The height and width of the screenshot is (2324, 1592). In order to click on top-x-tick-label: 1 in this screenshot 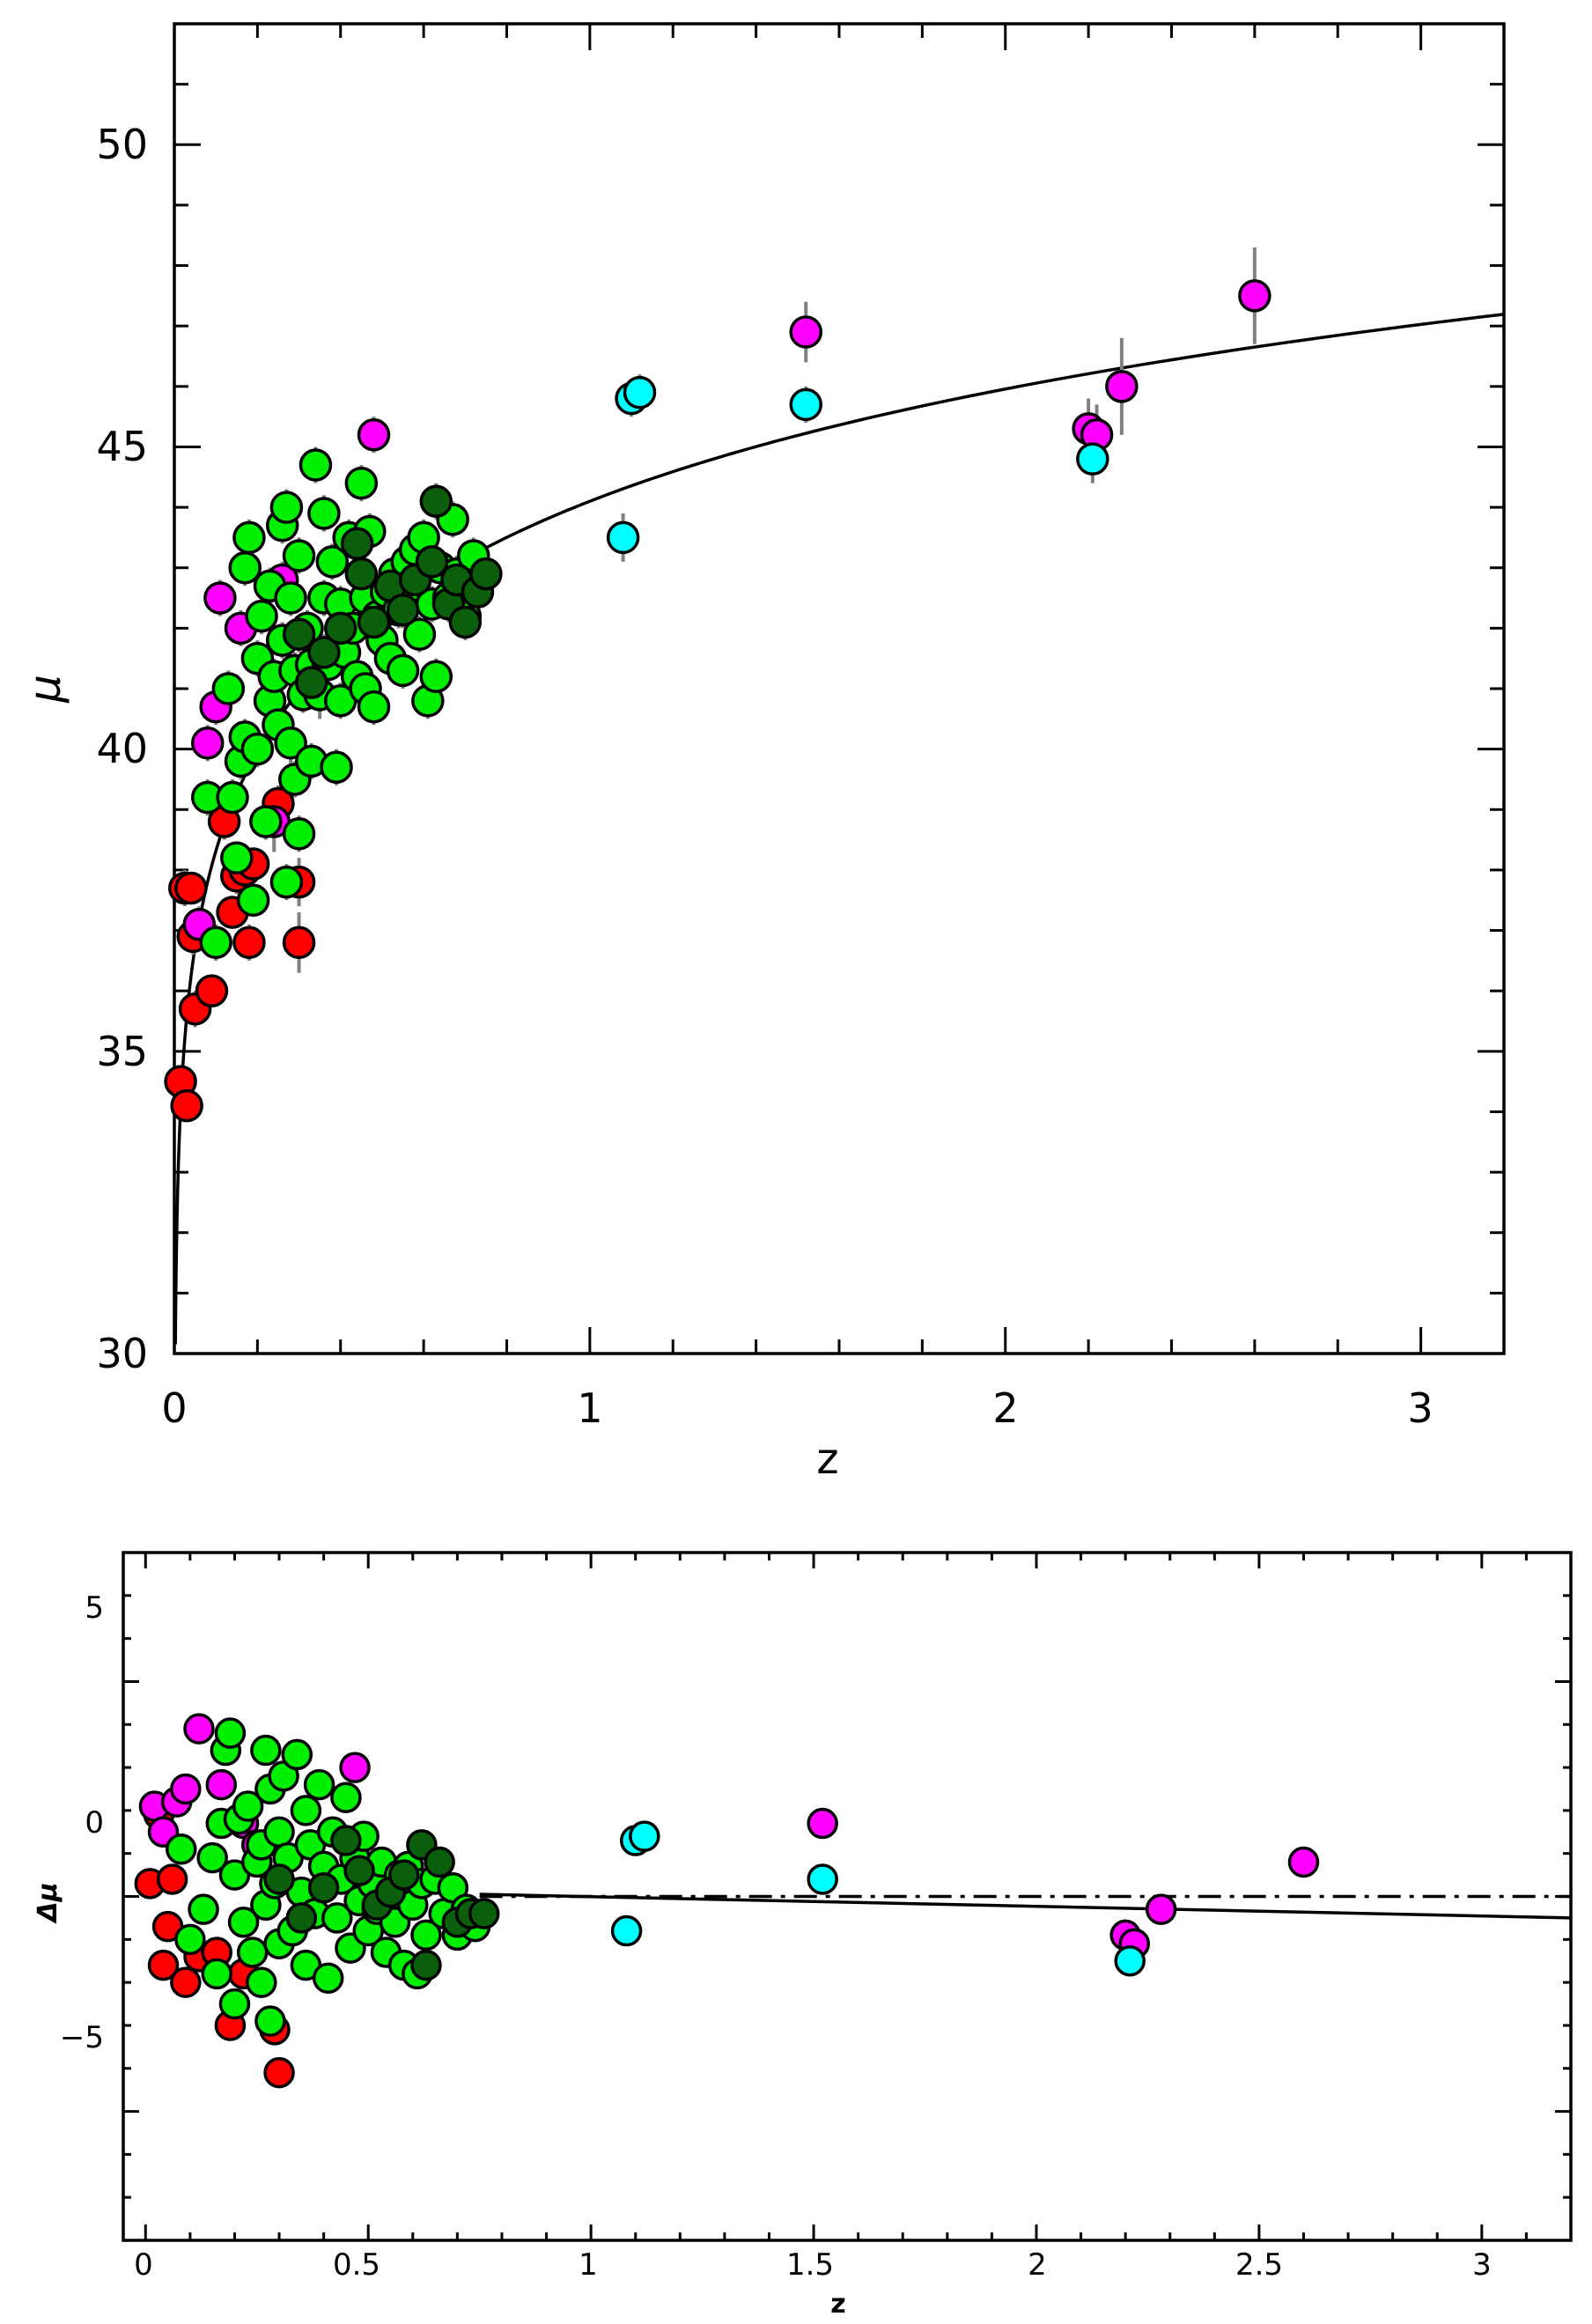, I will do `click(589, 1408)`.